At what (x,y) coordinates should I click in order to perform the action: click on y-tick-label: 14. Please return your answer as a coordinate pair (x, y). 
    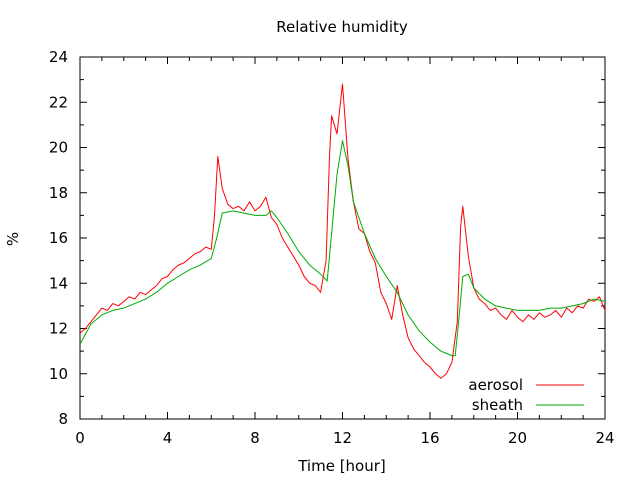
    Looking at the image, I should click on (58, 283).